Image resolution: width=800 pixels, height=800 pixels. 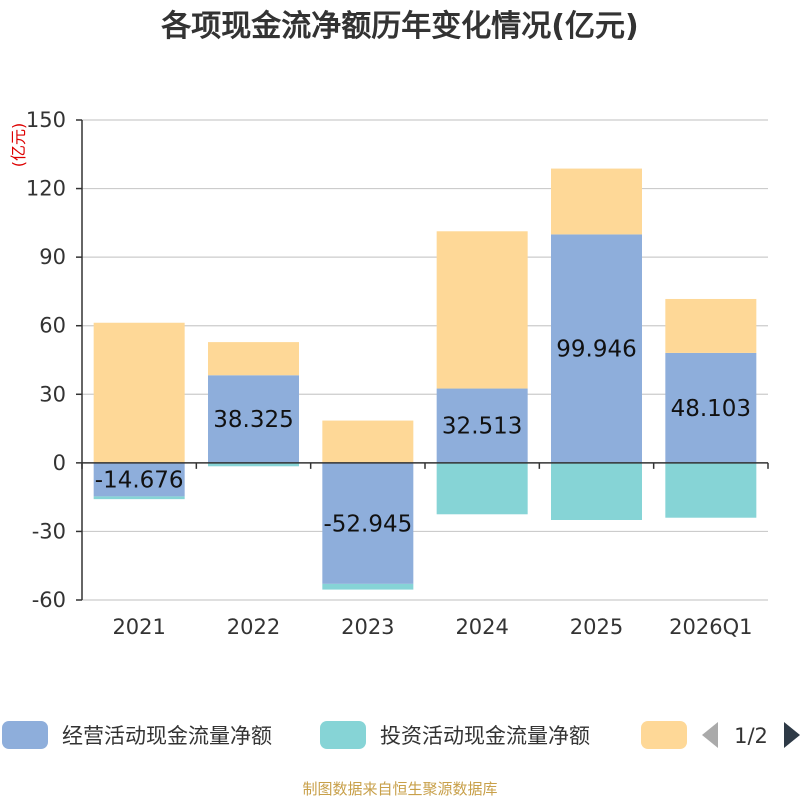 I want to click on y-tick-label: 150, so click(x=46, y=120).